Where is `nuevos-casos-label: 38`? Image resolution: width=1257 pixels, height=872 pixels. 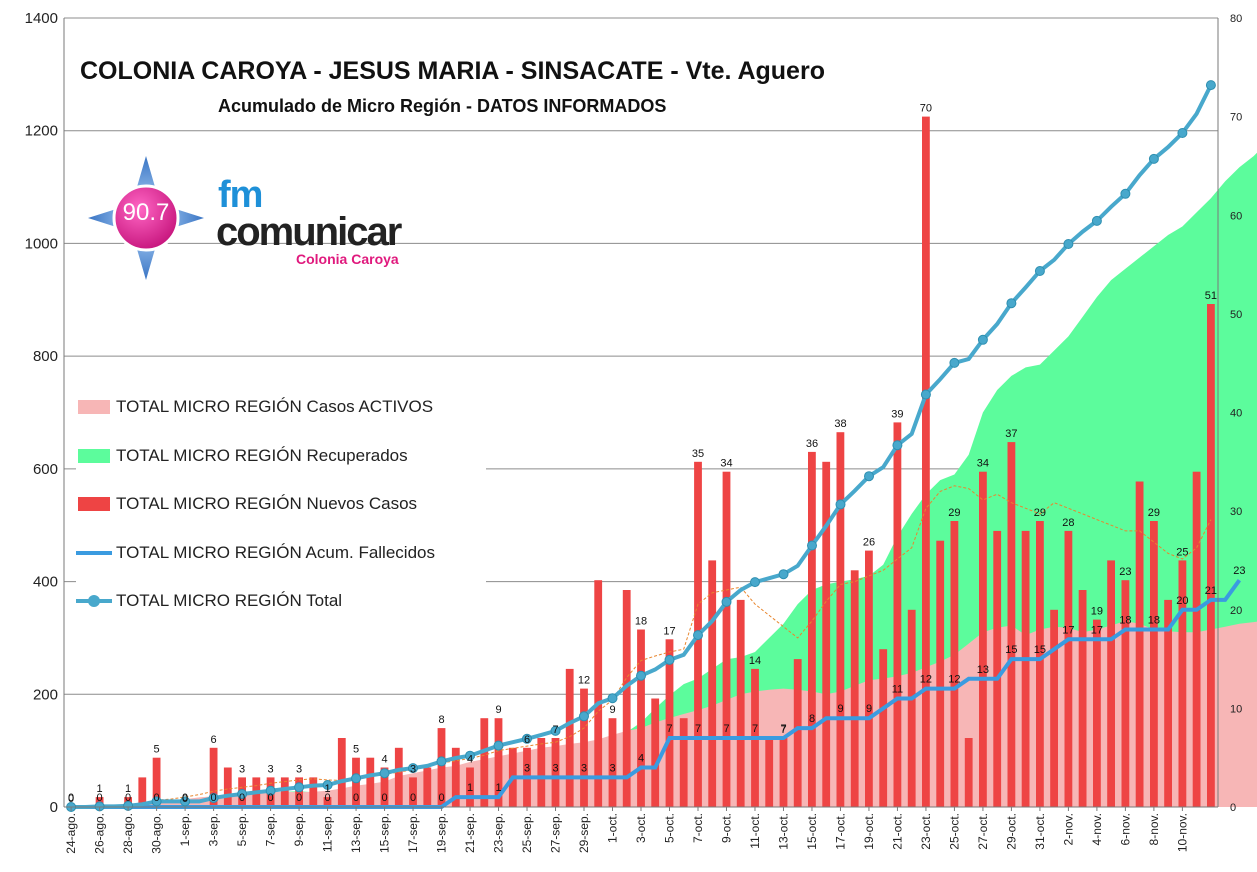
nuevos-casos-label: 38 is located at coordinates (840, 424).